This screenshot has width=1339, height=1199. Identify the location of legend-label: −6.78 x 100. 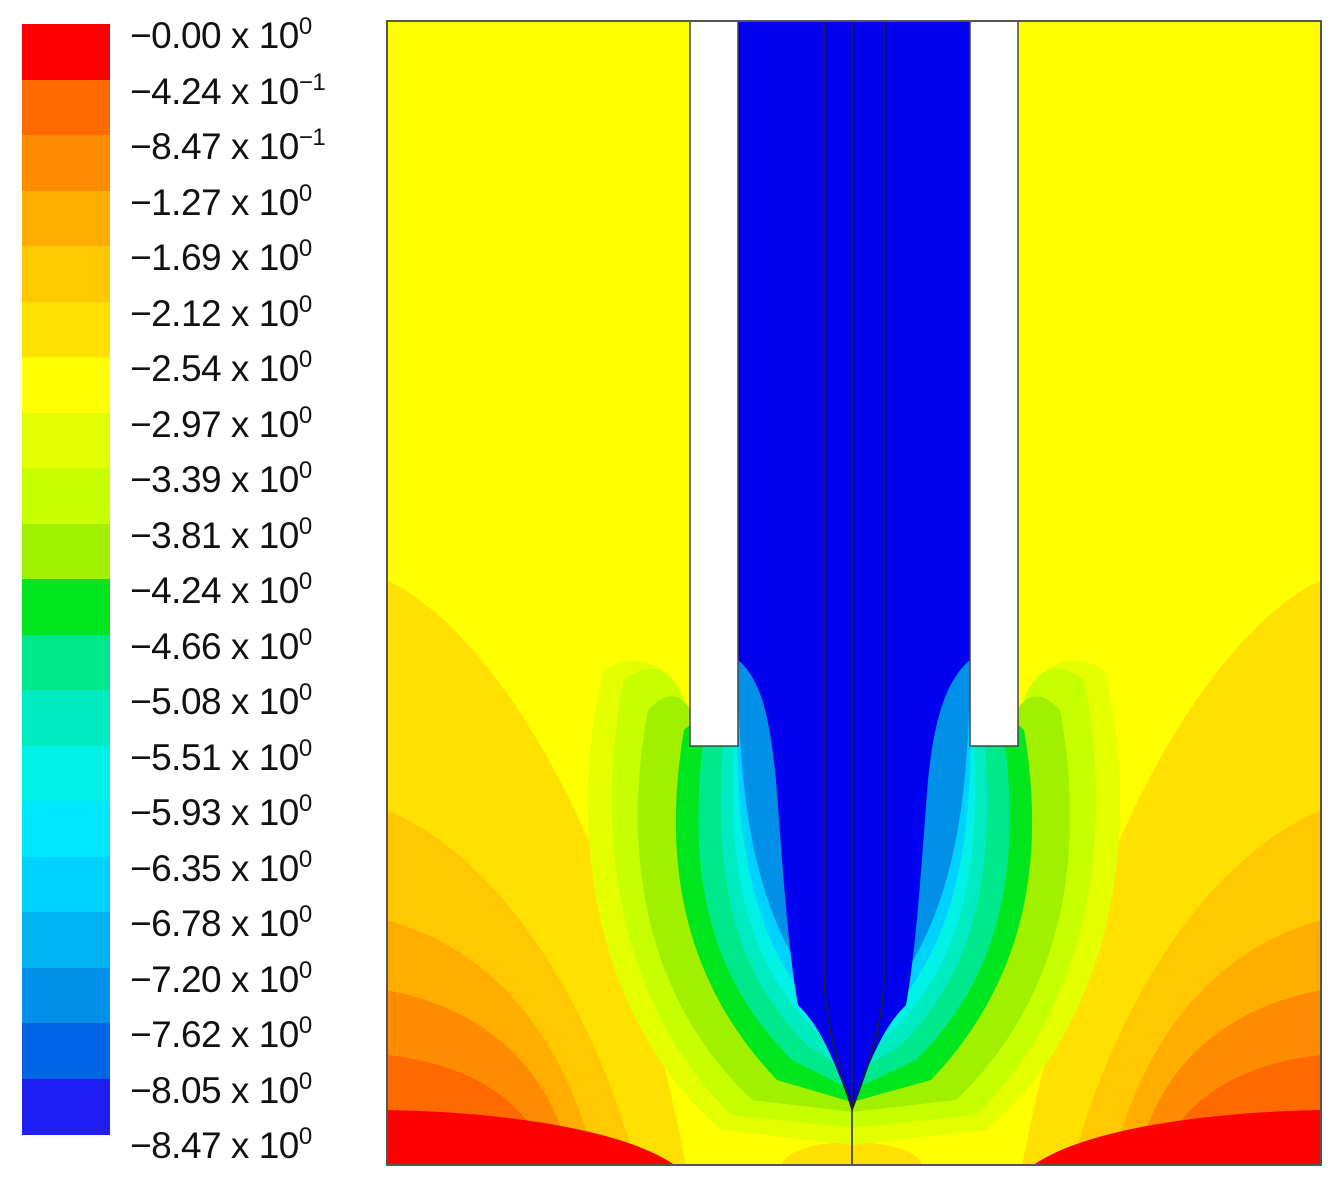
(221, 922).